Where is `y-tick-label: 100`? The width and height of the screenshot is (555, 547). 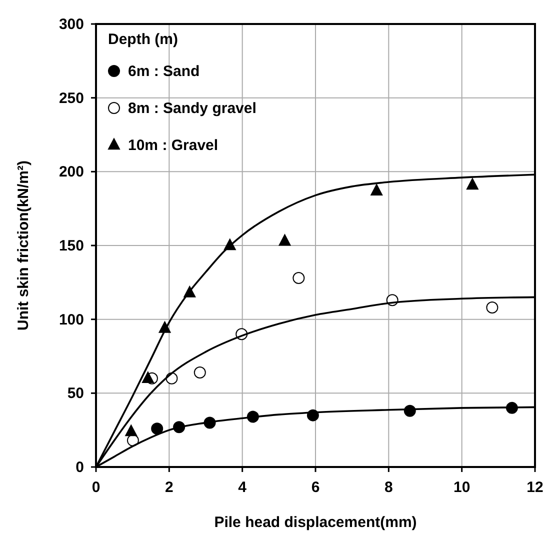
y-tick-label: 100 is located at coordinates (71, 319).